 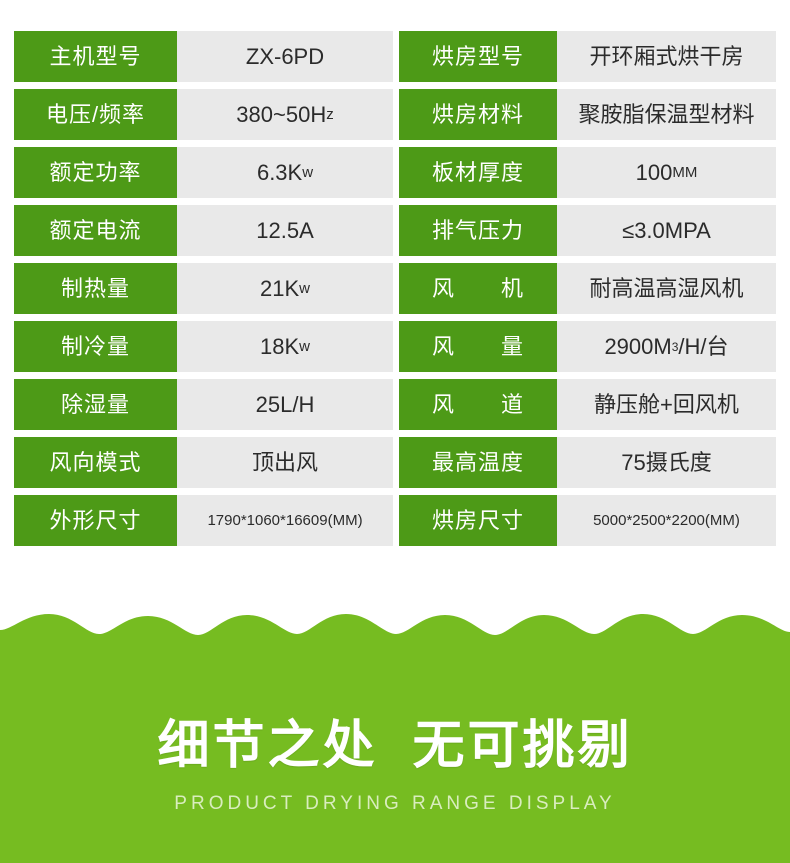 What do you see at coordinates (95, 56) in the screenshot?
I see `spec-label: 主机型号` at bounding box center [95, 56].